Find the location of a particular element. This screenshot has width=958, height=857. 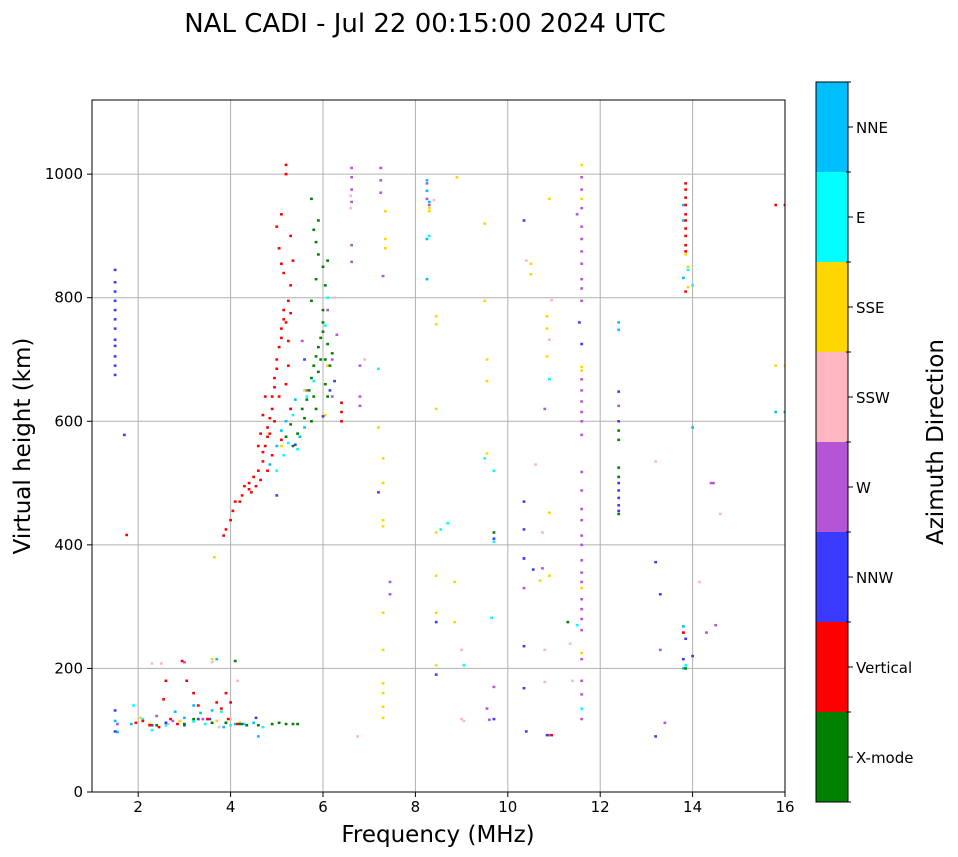

colorbar-tick-label: X-mode is located at coordinates (884, 758).